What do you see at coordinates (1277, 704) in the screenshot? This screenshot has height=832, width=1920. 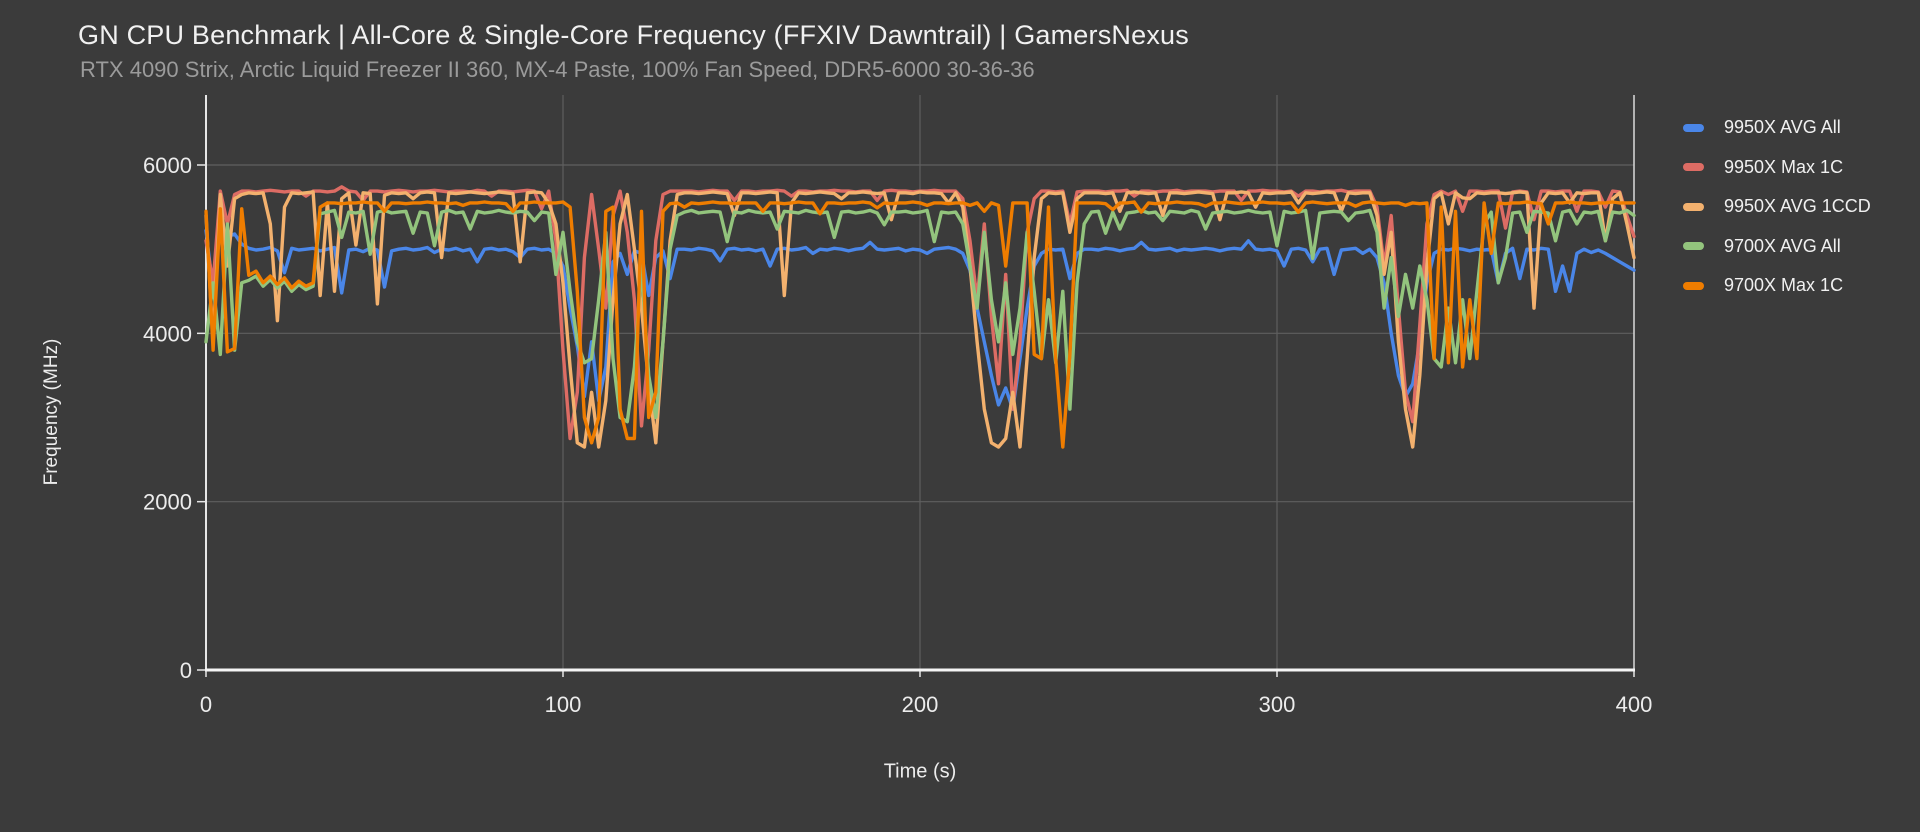 I see `x-tick-label: 300` at bounding box center [1277, 704].